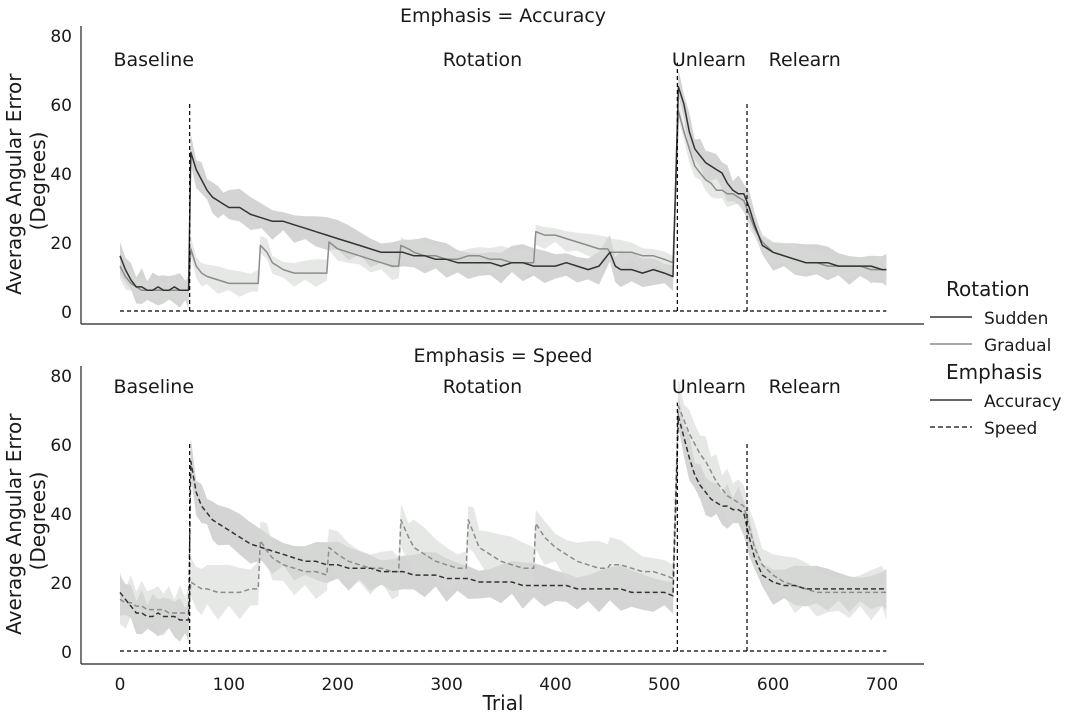 The image size is (1080, 720). Describe the element at coordinates (337, 685) in the screenshot. I see `x-tick-label: 200` at that location.